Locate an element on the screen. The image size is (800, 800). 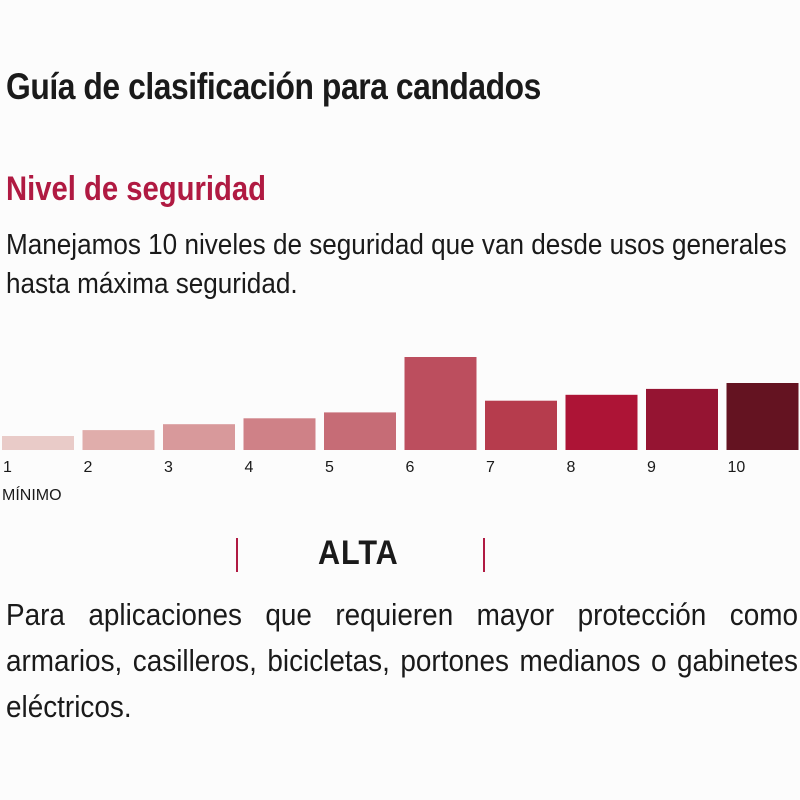
tick-label-7: 7 is located at coordinates (490, 467).